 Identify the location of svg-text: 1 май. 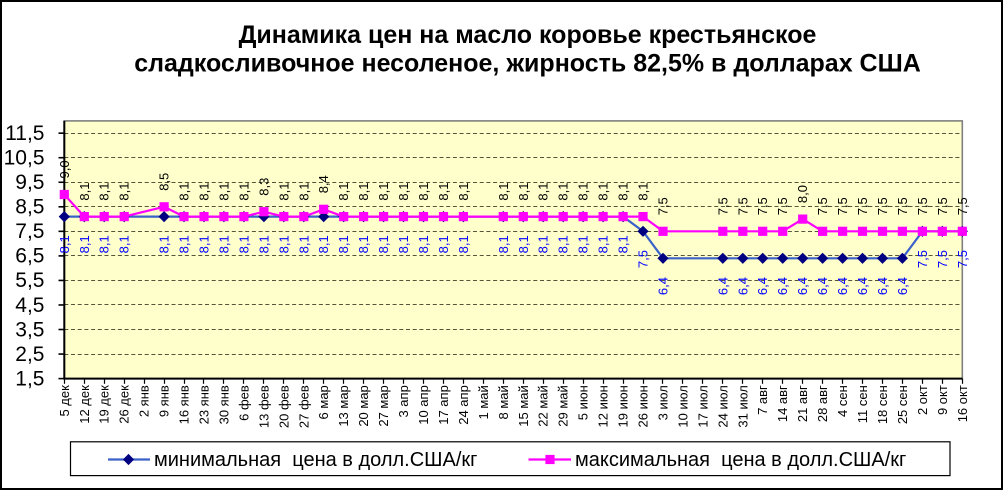
(483, 402).